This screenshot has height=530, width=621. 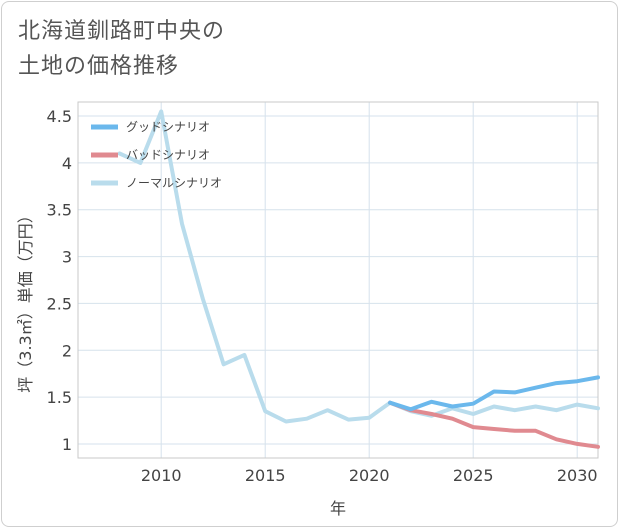 What do you see at coordinates (577, 475) in the screenshot?
I see `x-tick-label: 2030` at bounding box center [577, 475].